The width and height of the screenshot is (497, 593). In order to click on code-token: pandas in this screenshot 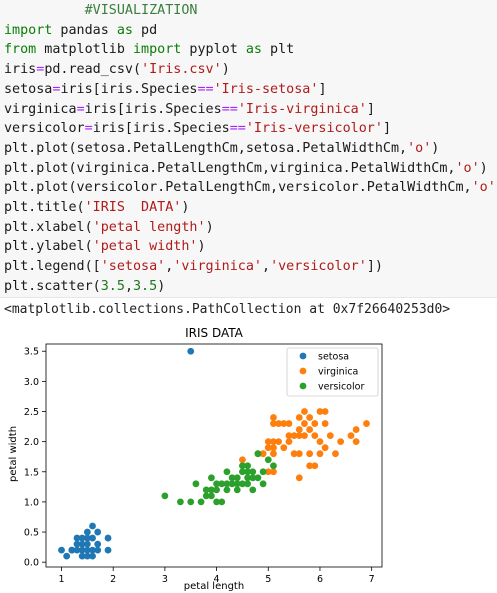, I will do `click(84, 30)`.